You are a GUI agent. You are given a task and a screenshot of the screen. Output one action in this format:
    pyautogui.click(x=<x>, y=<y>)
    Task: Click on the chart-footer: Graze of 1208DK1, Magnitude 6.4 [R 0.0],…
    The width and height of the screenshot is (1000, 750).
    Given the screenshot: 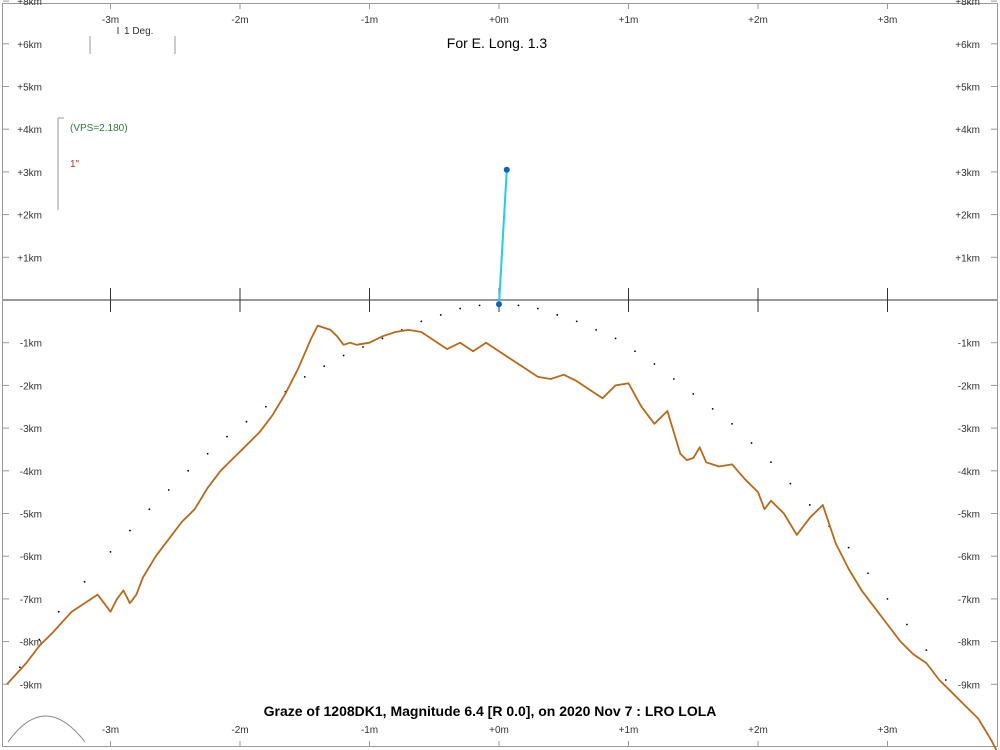 What is the action you would take?
    pyautogui.click(x=490, y=711)
    